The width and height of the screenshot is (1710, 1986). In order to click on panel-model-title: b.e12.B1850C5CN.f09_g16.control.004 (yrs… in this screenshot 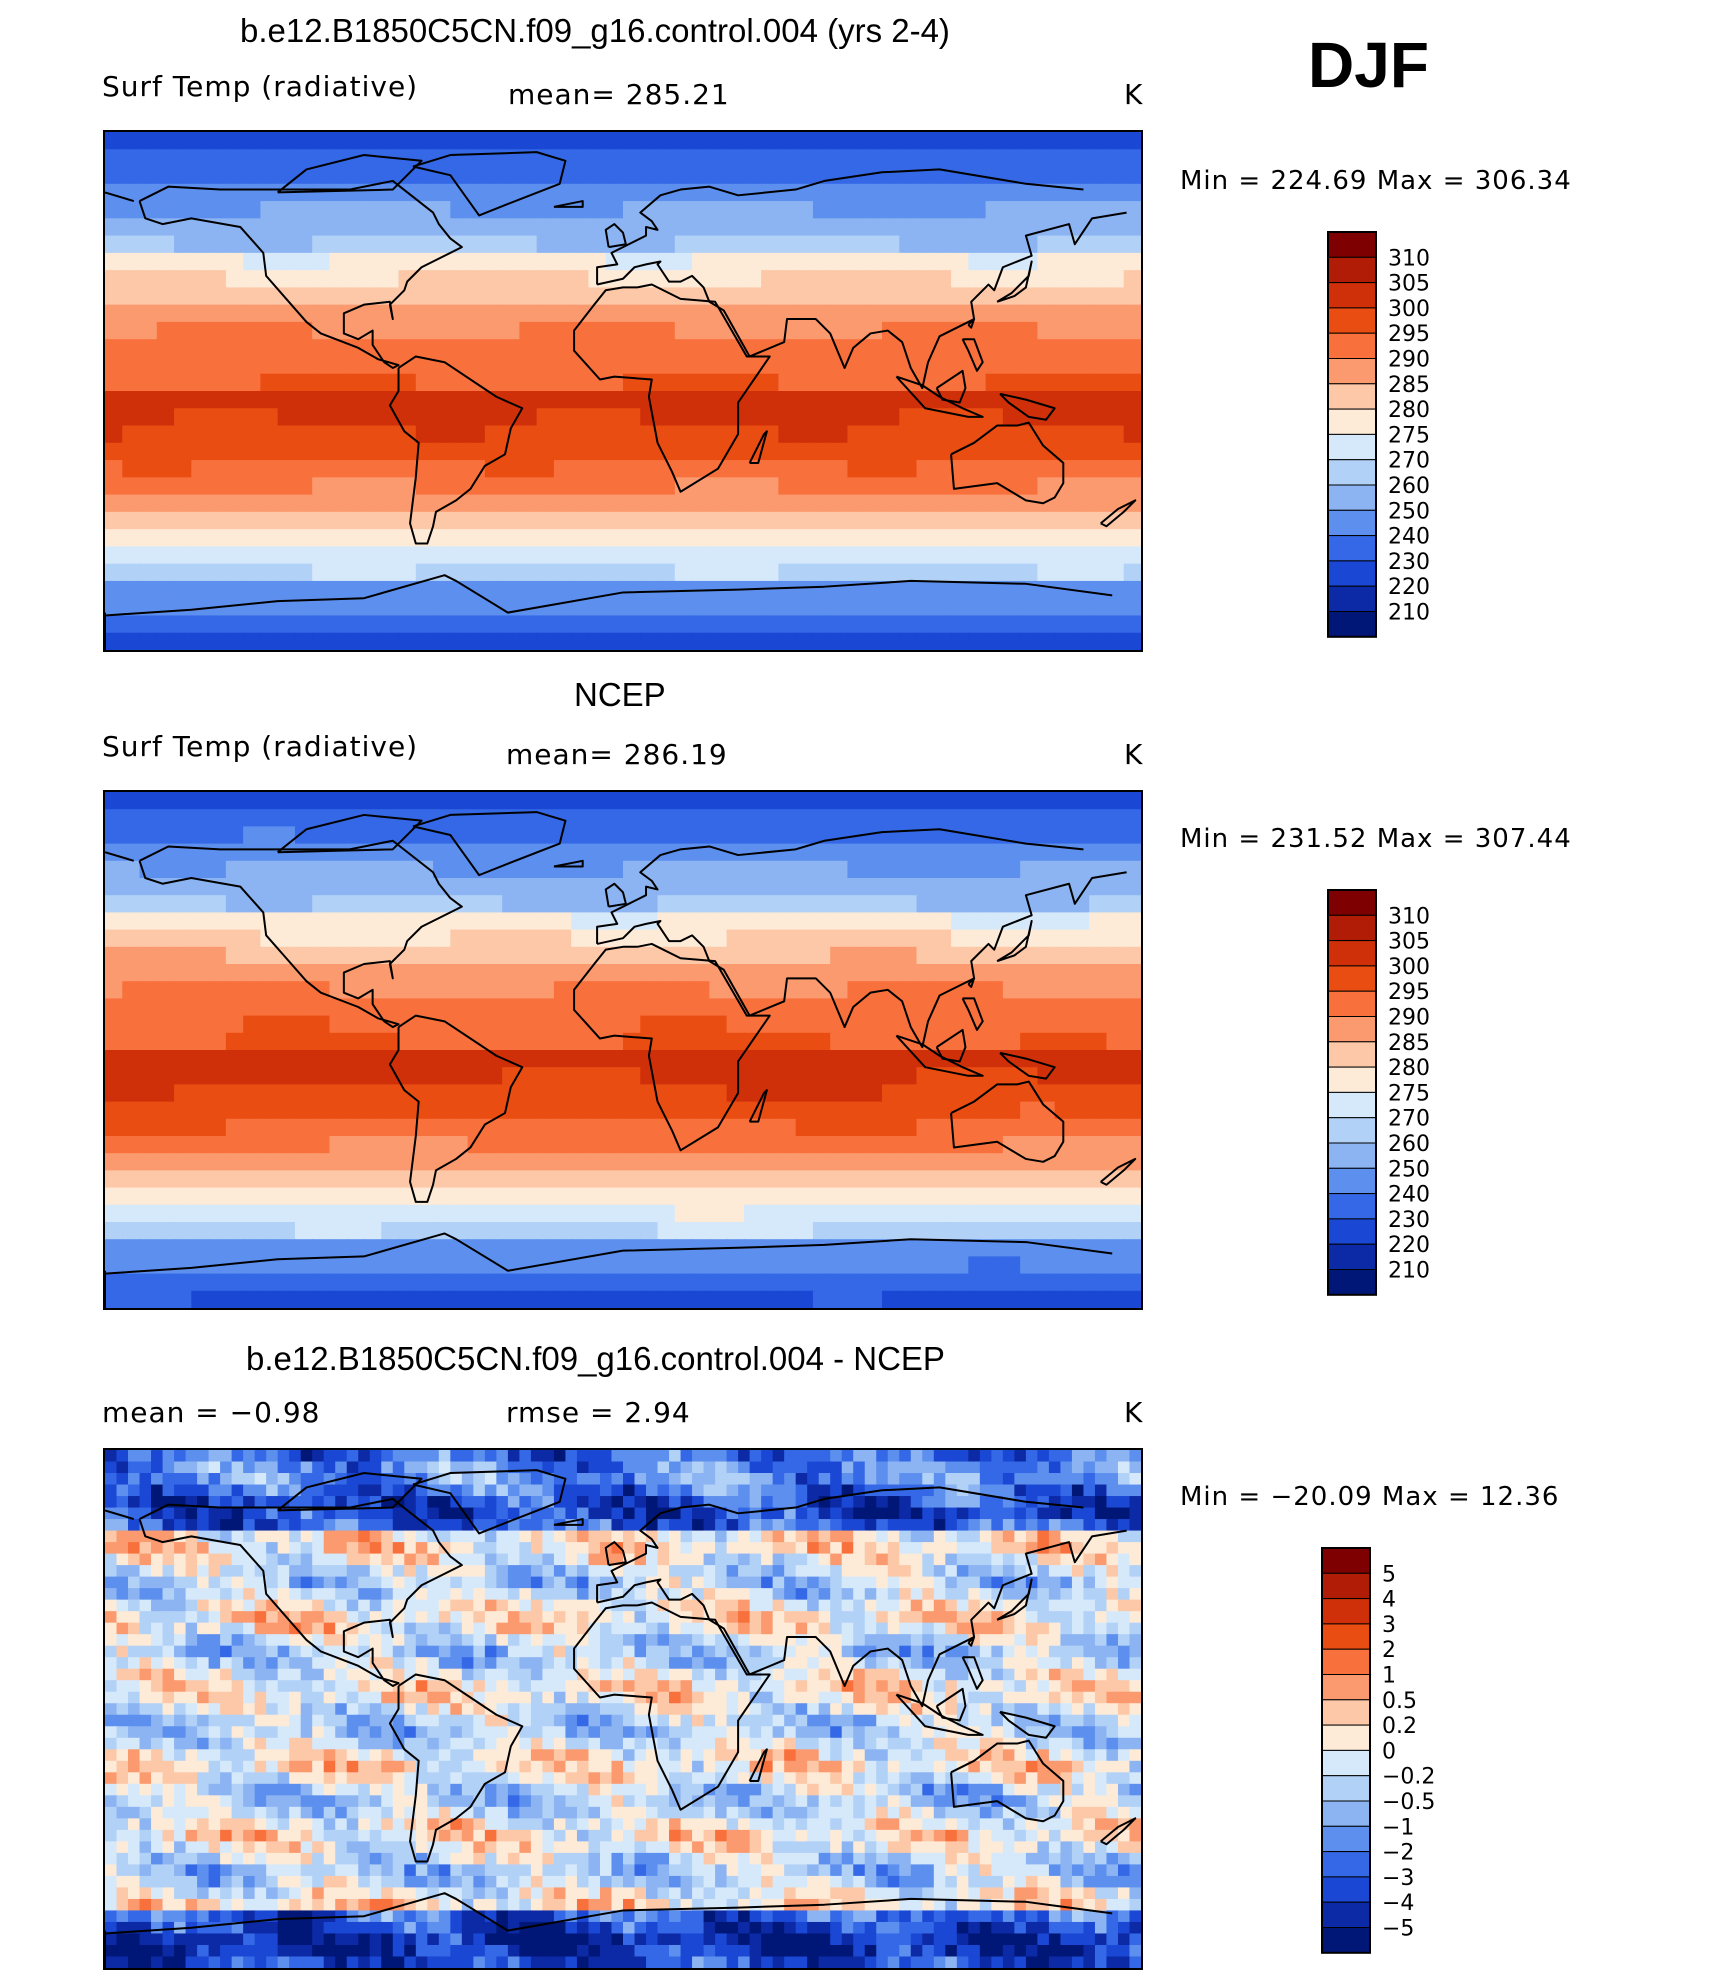, I will do `click(595, 30)`.